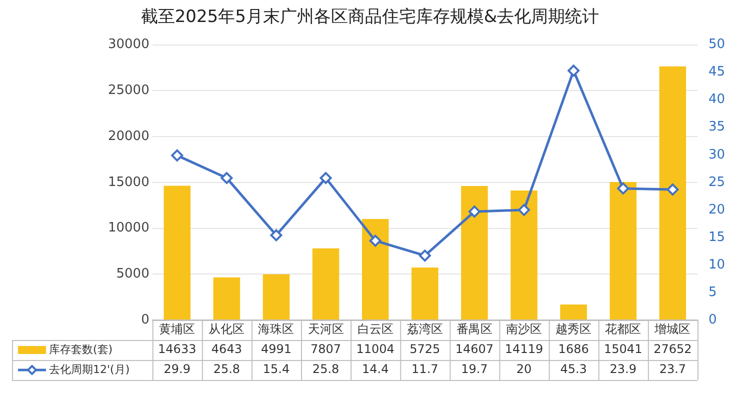 The image size is (740, 398). Describe the element at coordinates (712, 320) in the screenshot. I see `y2-tick-label: 0` at that location.